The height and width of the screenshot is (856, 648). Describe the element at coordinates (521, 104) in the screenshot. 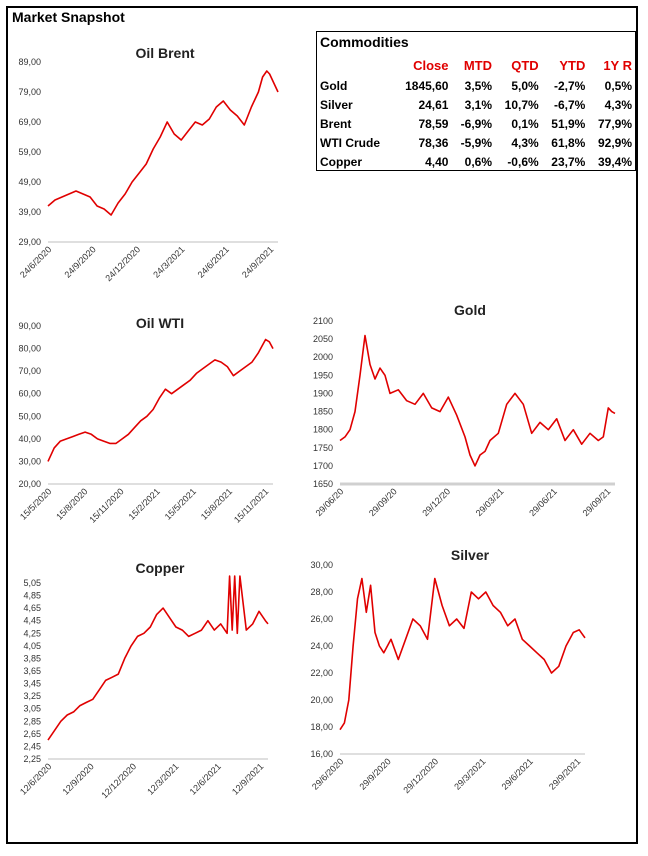

I see `table-cell: 10,7%` at that location.